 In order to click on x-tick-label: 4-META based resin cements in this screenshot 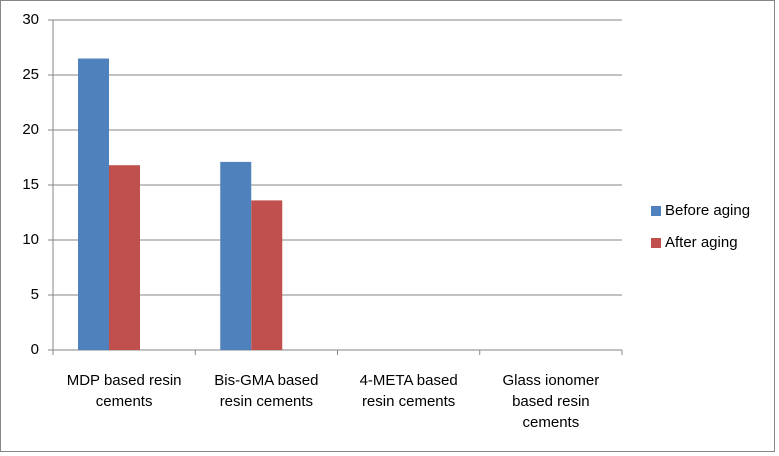, I will do `click(408, 391)`.